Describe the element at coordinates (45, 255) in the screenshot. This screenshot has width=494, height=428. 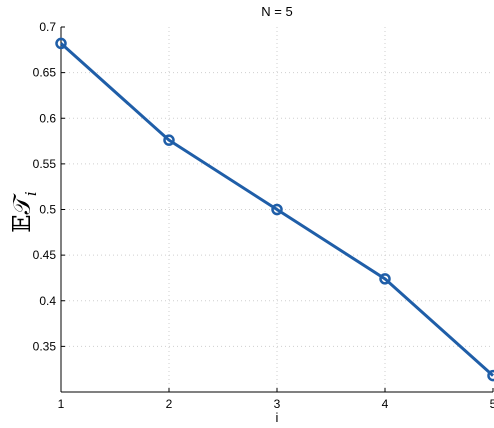
I see `y-tick-label: 0.45` at that location.